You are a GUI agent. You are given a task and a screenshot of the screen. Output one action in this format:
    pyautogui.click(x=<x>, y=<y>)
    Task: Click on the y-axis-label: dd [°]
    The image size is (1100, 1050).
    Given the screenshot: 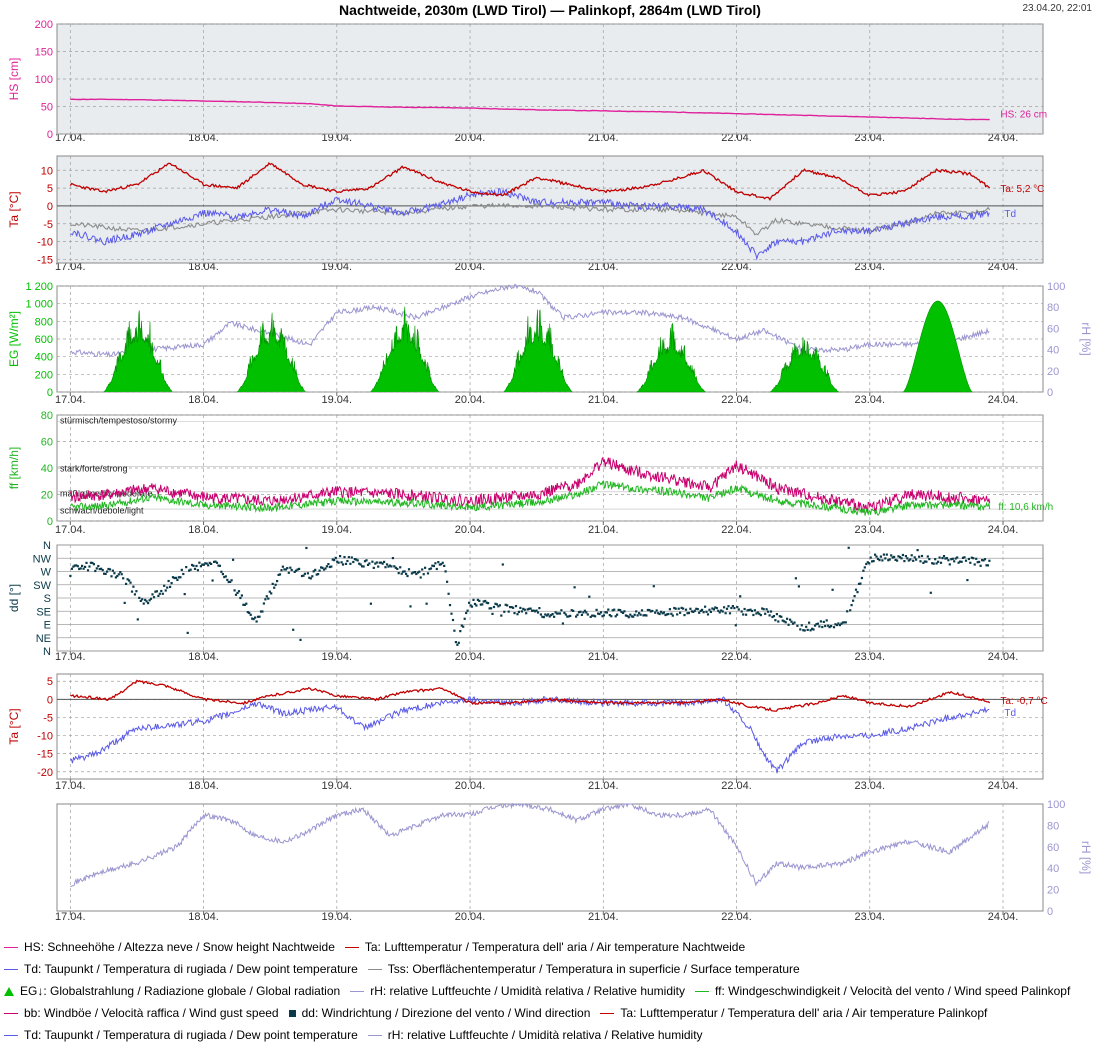 What is the action you would take?
    pyautogui.click(x=14, y=598)
    